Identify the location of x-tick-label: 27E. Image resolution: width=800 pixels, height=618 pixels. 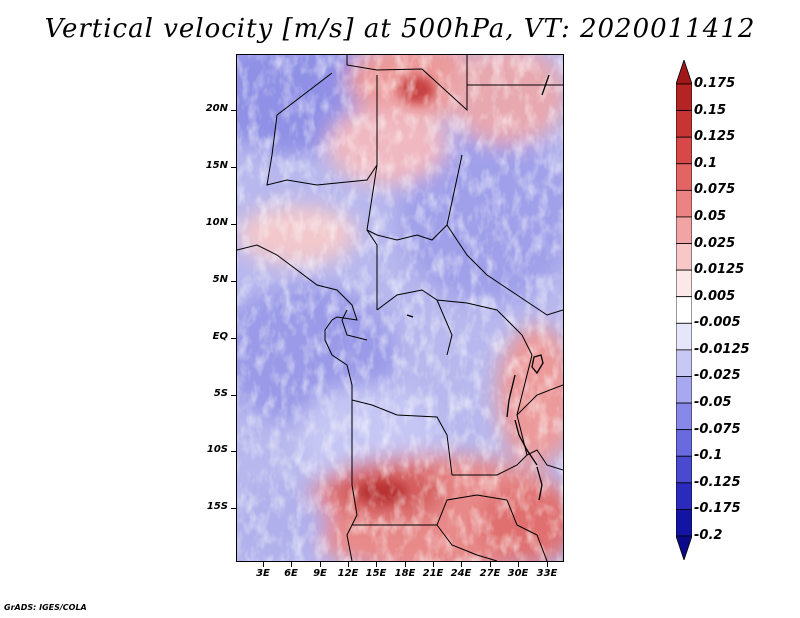
(490, 573).